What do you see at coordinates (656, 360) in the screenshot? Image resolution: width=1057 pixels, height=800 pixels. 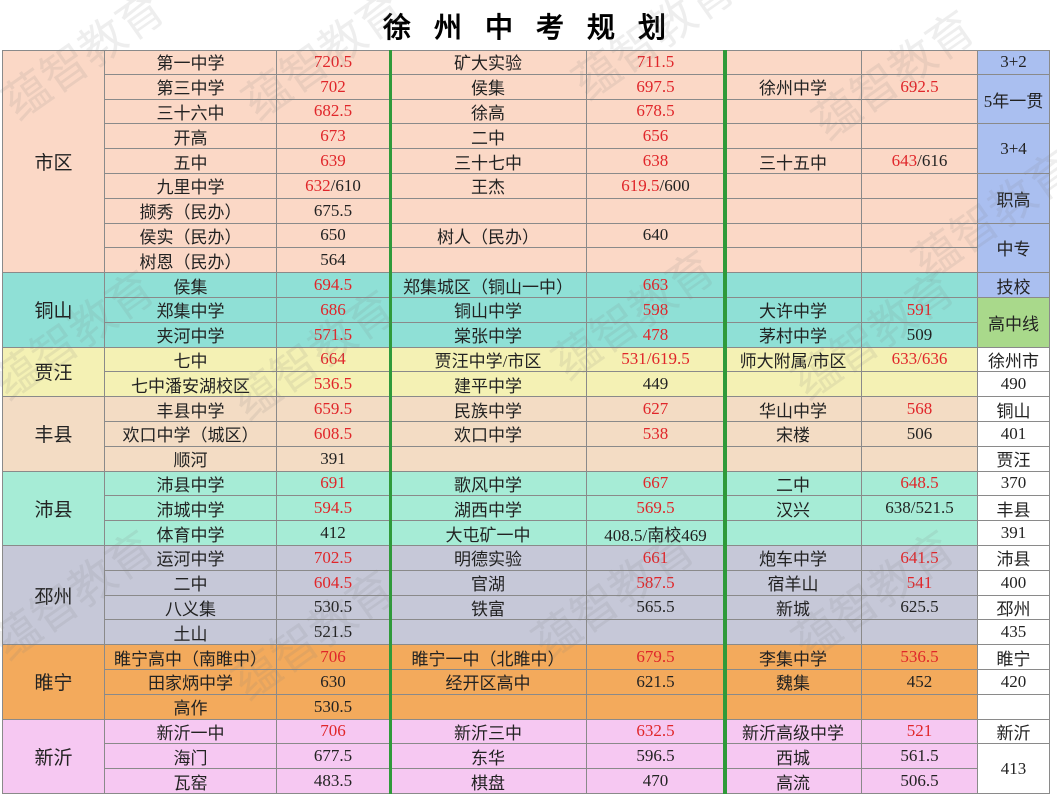 I see `score-cell: 531/619.5` at bounding box center [656, 360].